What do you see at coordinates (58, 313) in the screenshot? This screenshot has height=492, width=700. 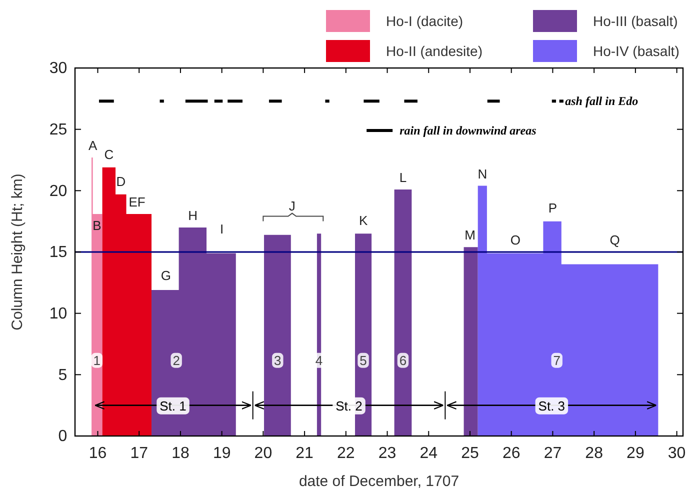 I see `y-tick-label: 10` at bounding box center [58, 313].